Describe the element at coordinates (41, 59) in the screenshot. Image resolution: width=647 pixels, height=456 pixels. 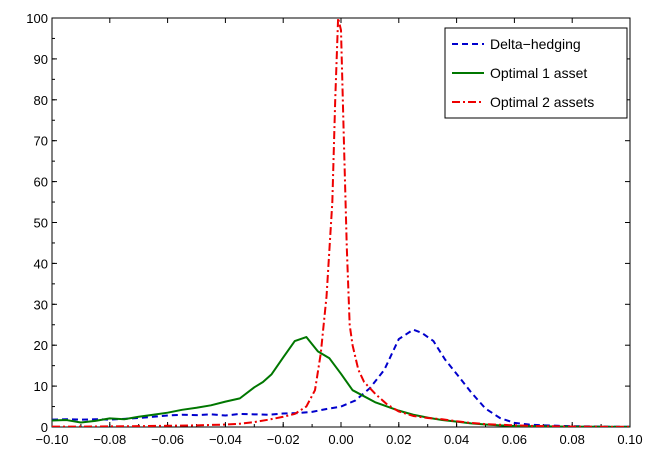
I see `y-tick-label: 90` at that location.